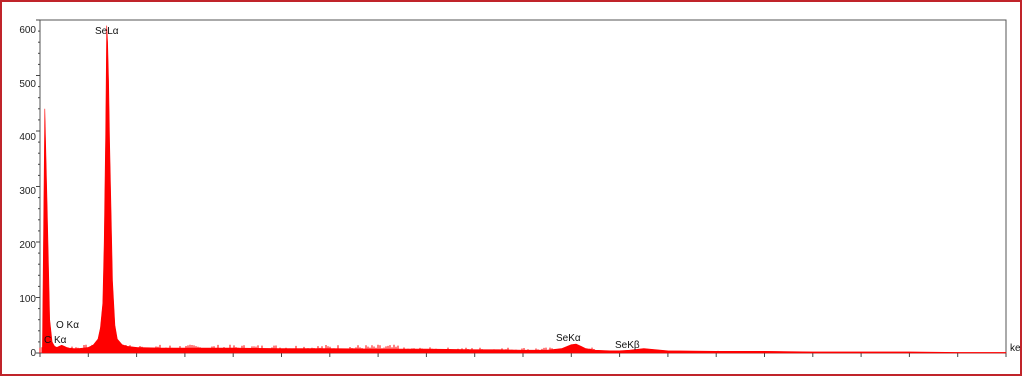 The image size is (1022, 376). I want to click on peak-label-se-k-alpha: SeKα, so click(568, 338).